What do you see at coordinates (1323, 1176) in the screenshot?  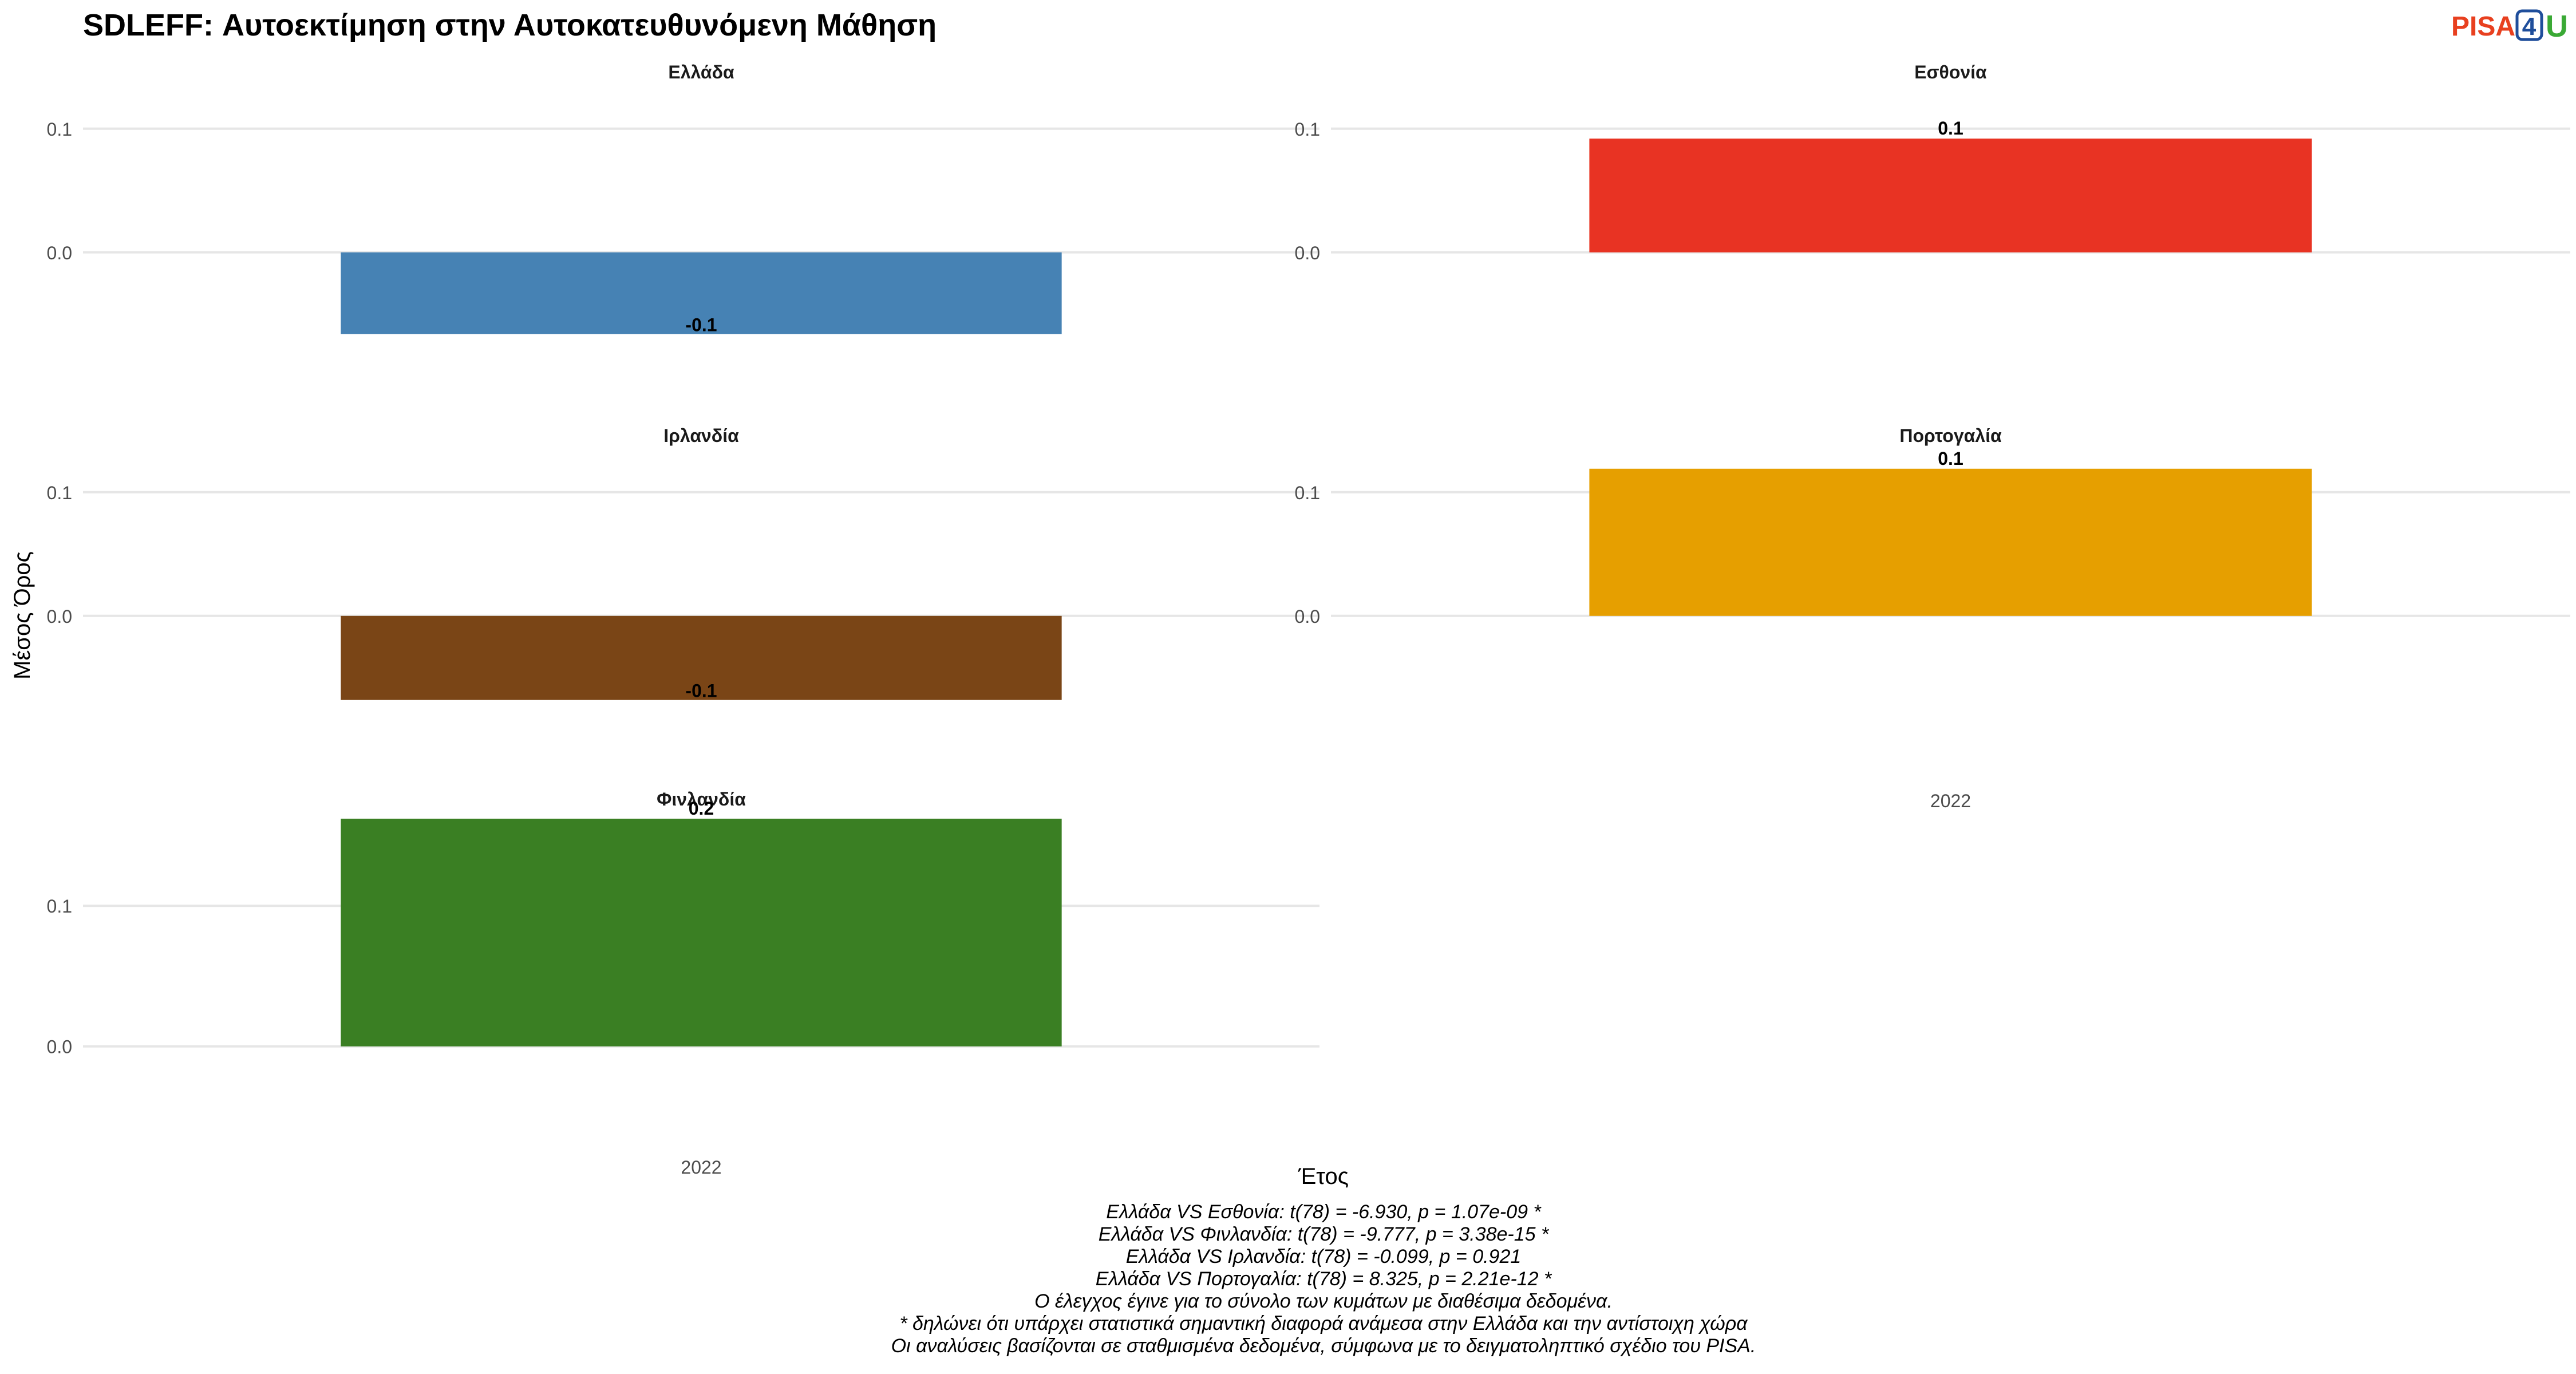 I see `x-axis-label: Έτος` at bounding box center [1323, 1176].